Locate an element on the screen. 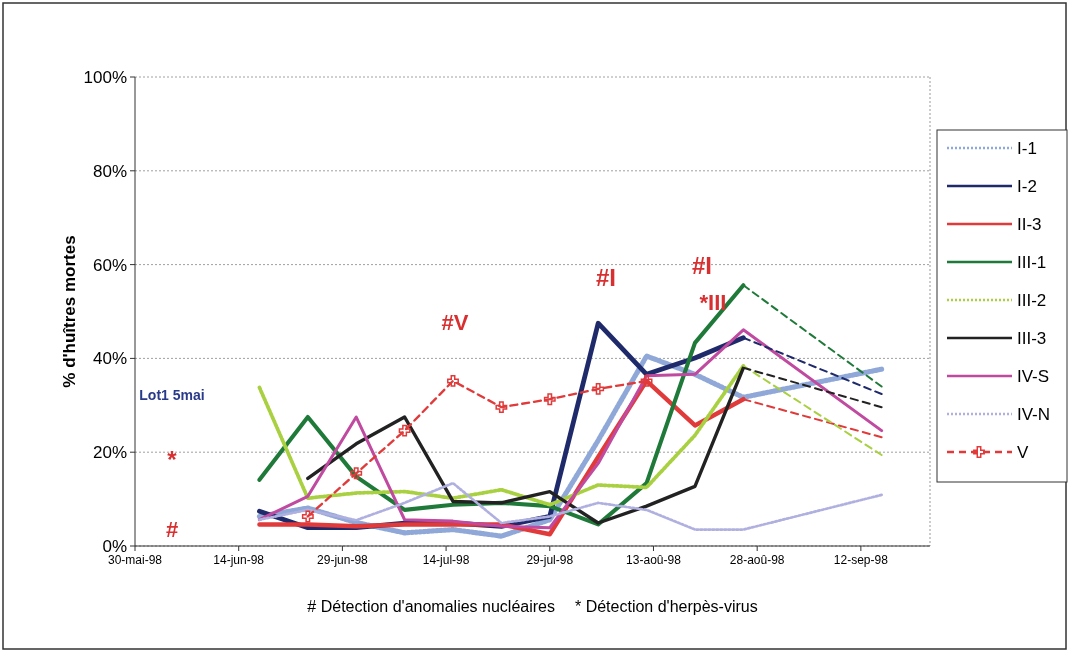  text: * Détection d'herpès-virus is located at coordinates (666, 606).